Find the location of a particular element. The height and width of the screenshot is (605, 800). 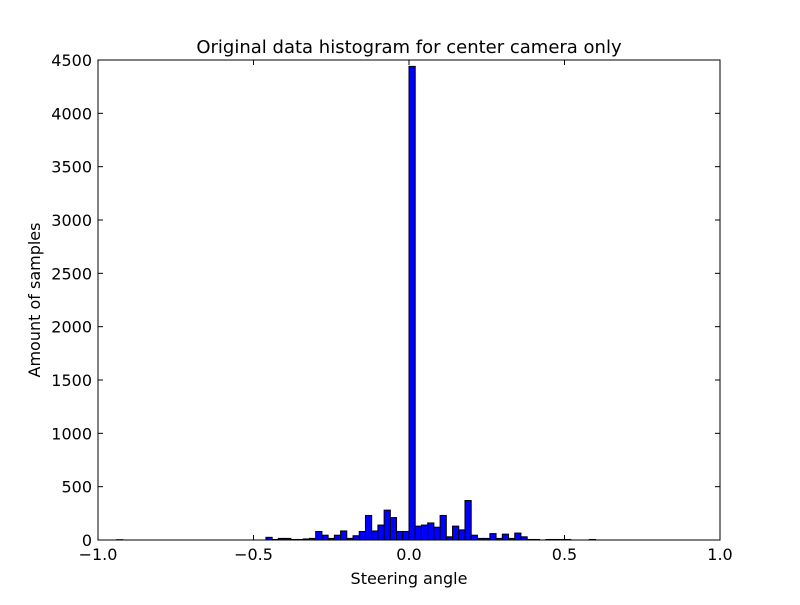

y-tick-label: 0 is located at coordinates (87, 540).